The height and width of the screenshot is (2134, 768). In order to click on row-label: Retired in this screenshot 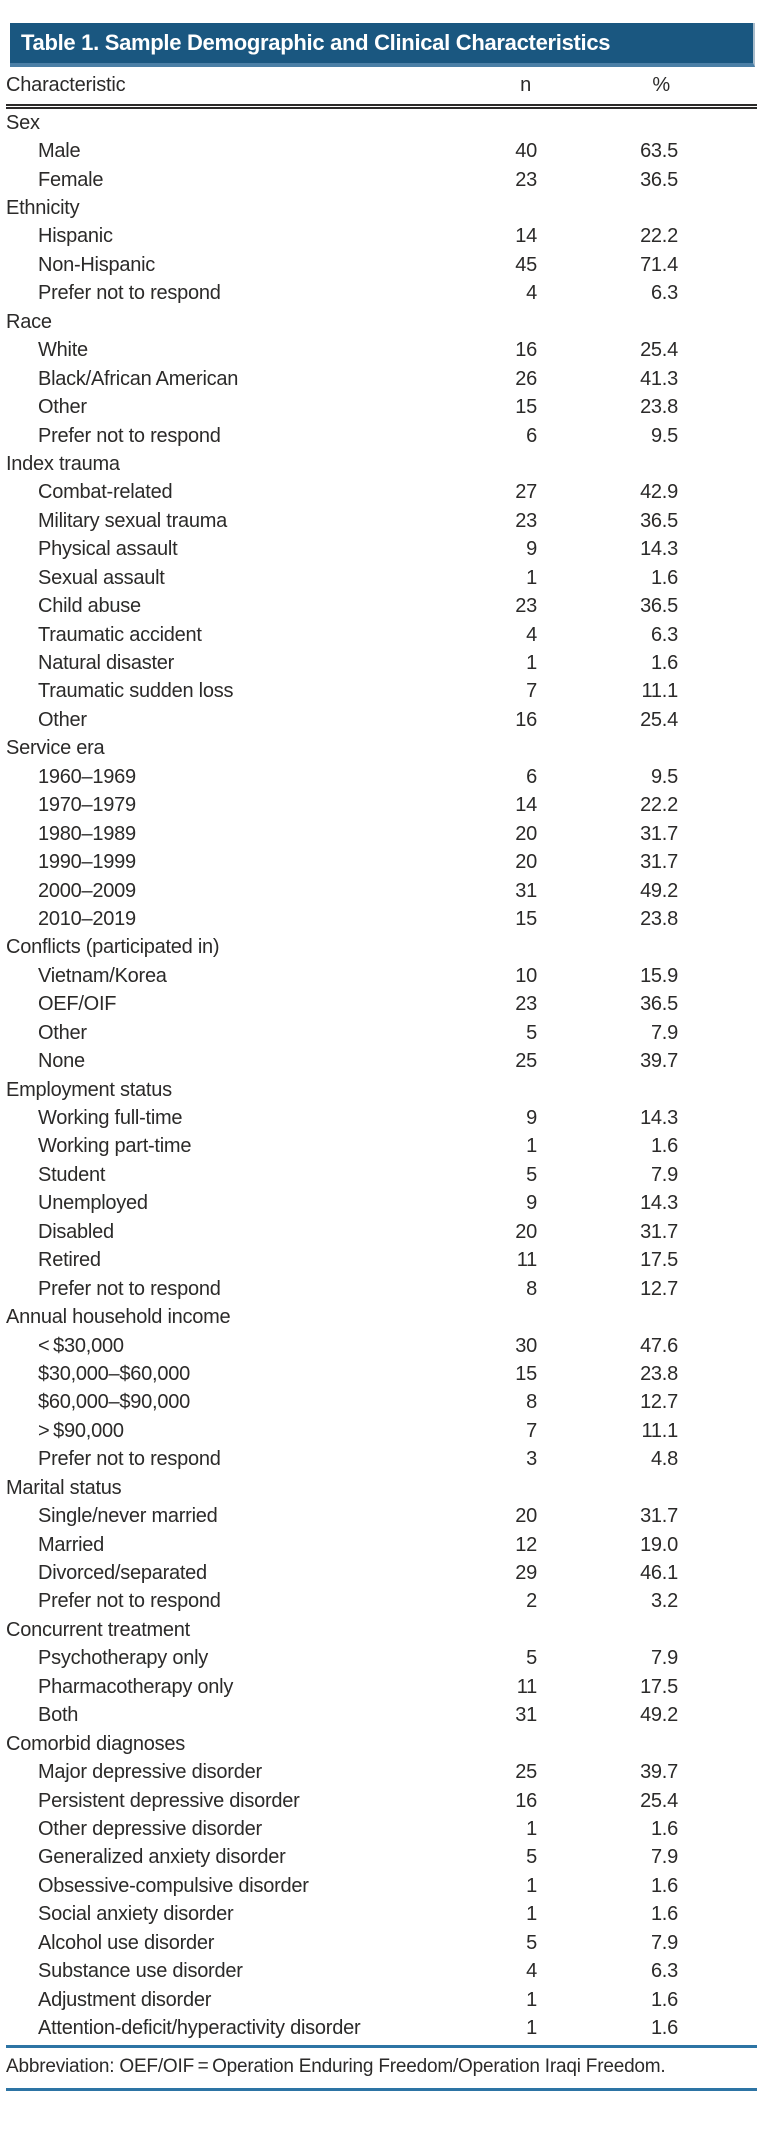, I will do `click(69, 1260)`.